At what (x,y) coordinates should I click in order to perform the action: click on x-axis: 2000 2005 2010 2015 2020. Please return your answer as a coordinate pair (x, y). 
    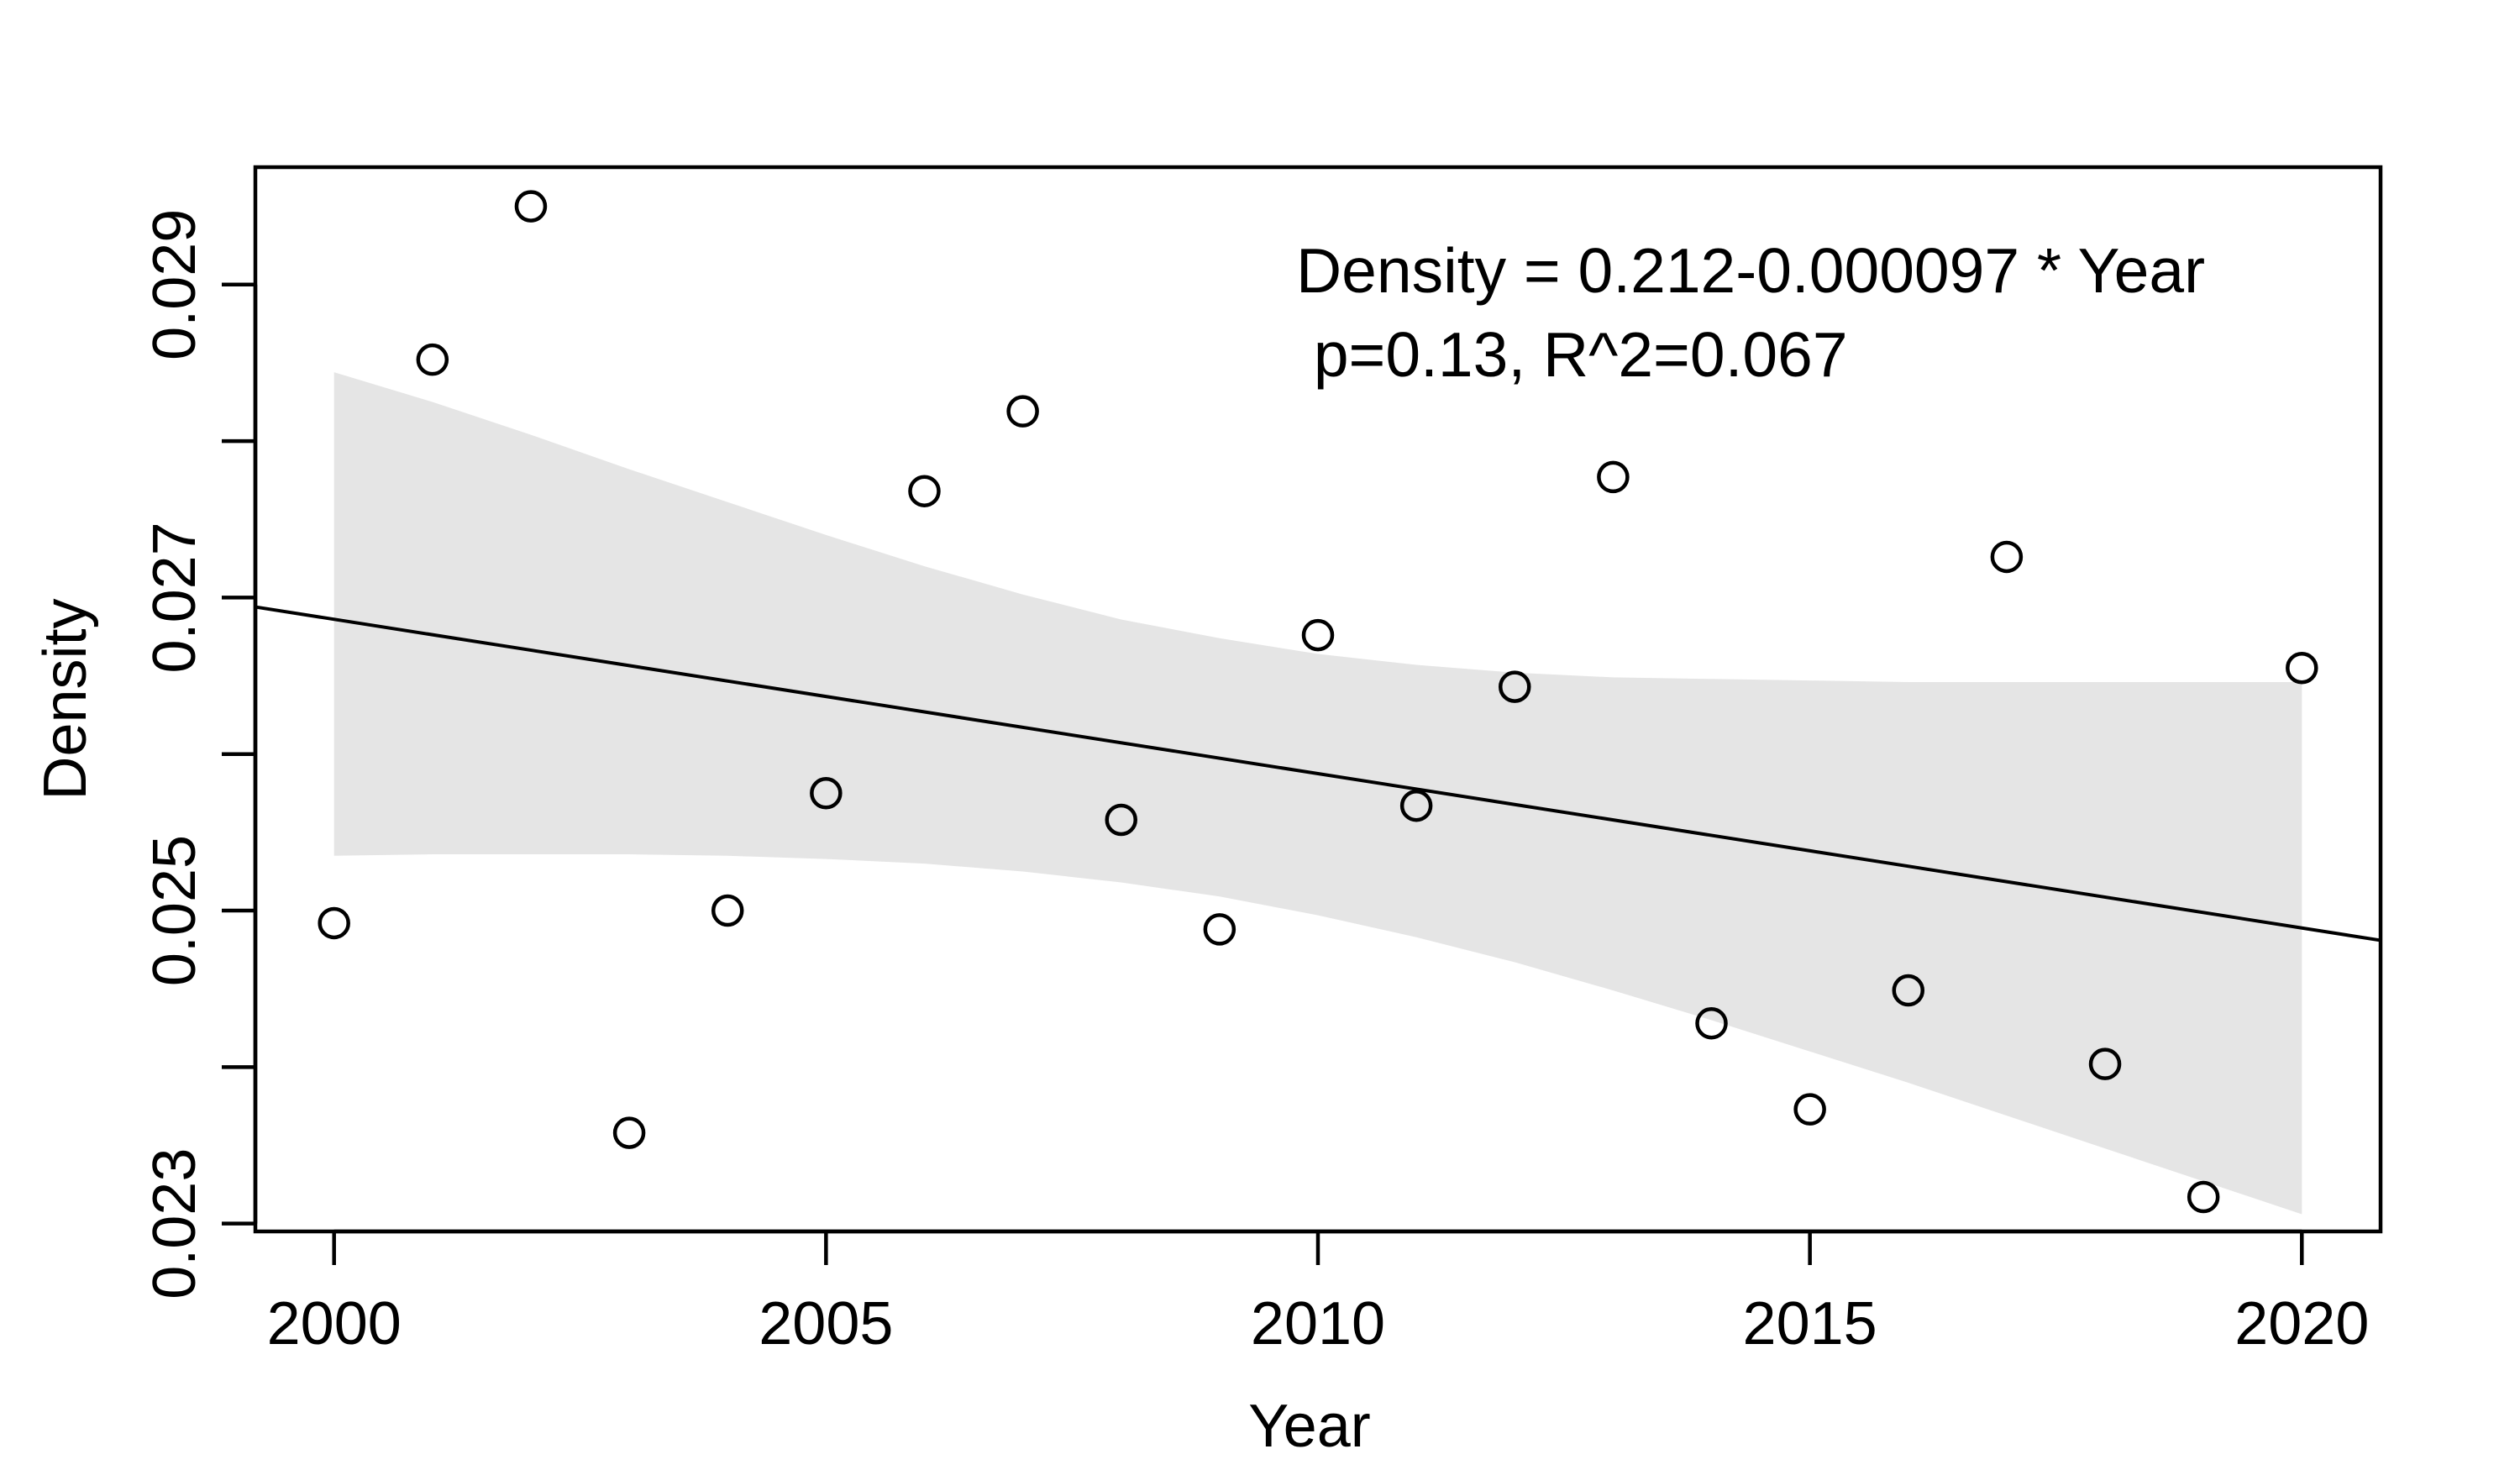
    Looking at the image, I should click on (1318, 1293).